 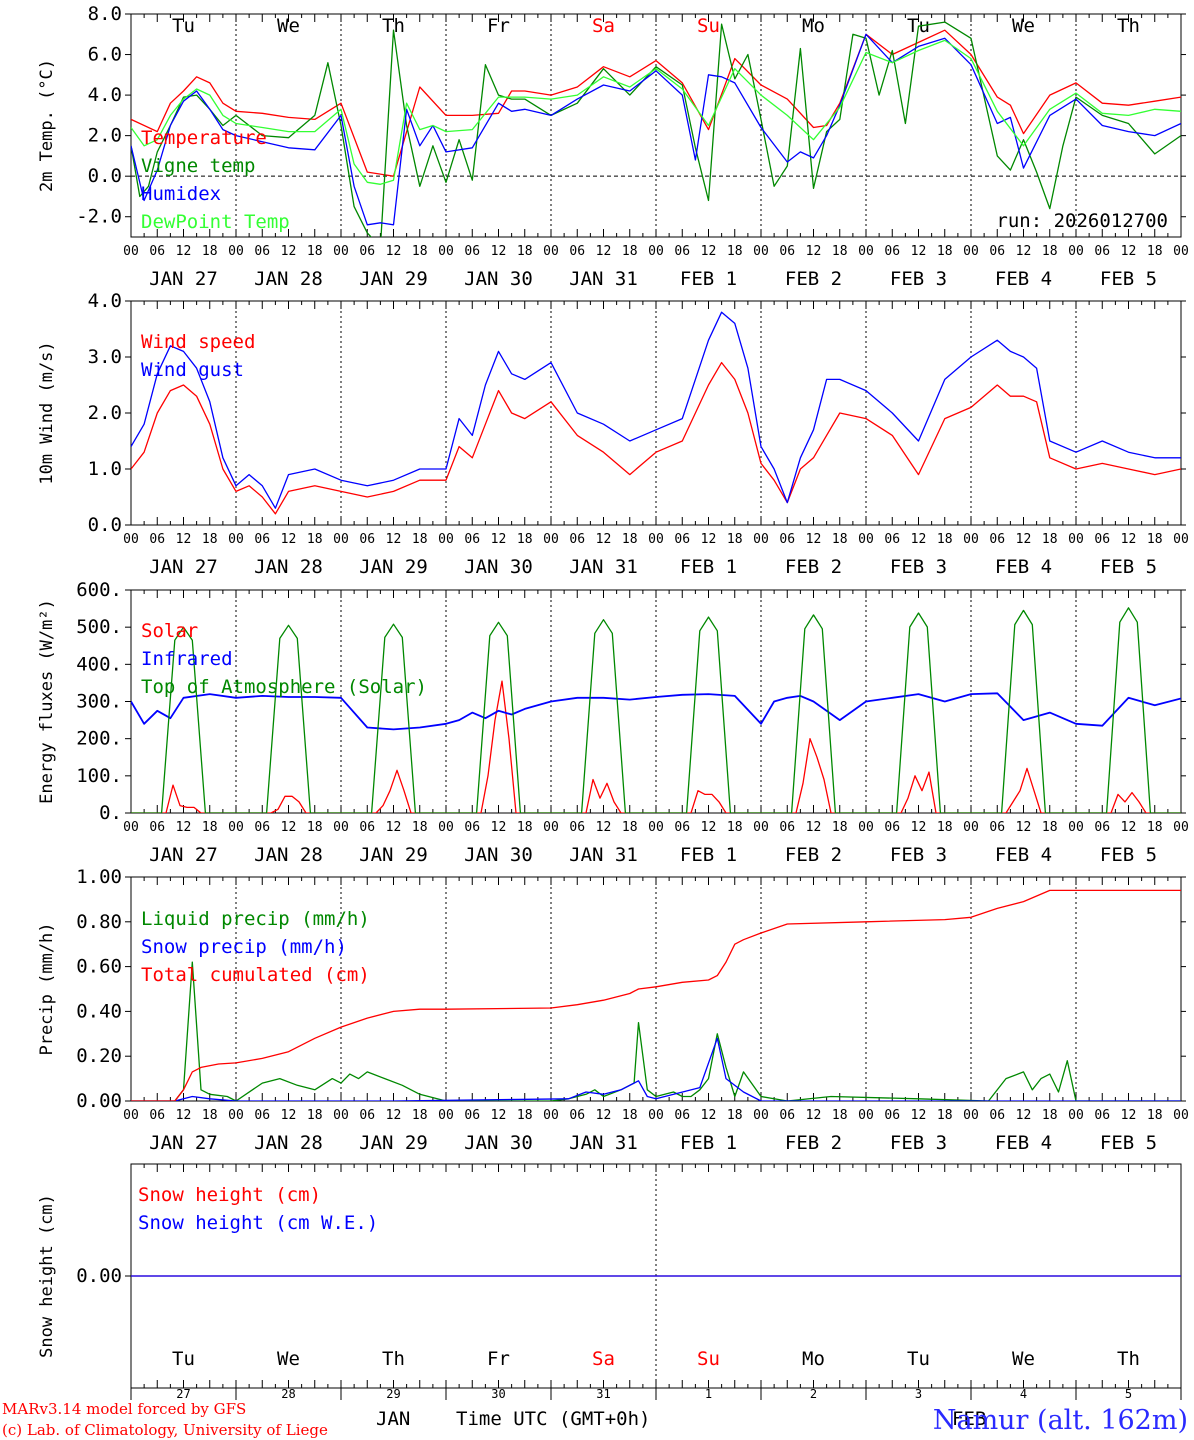 What do you see at coordinates (198, 342) in the screenshot?
I see `legend-entry: Wind speed` at bounding box center [198, 342].